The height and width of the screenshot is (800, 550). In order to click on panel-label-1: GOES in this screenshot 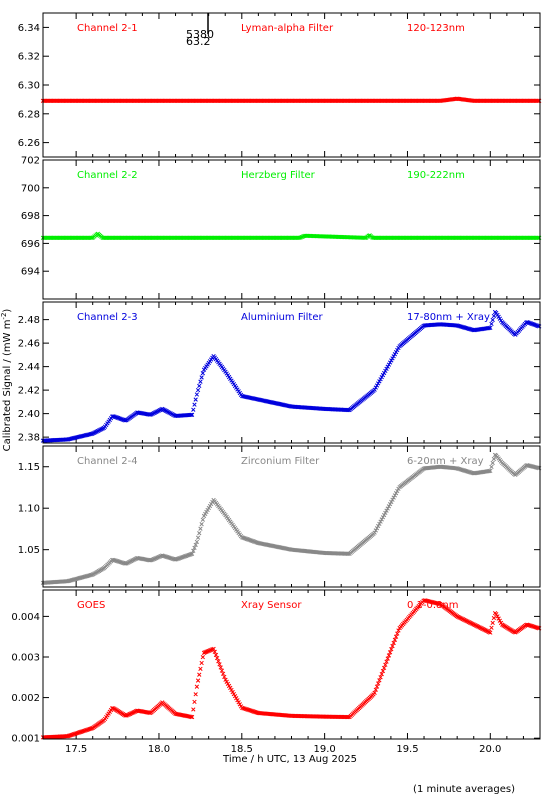, I will do `click(91, 605)`.